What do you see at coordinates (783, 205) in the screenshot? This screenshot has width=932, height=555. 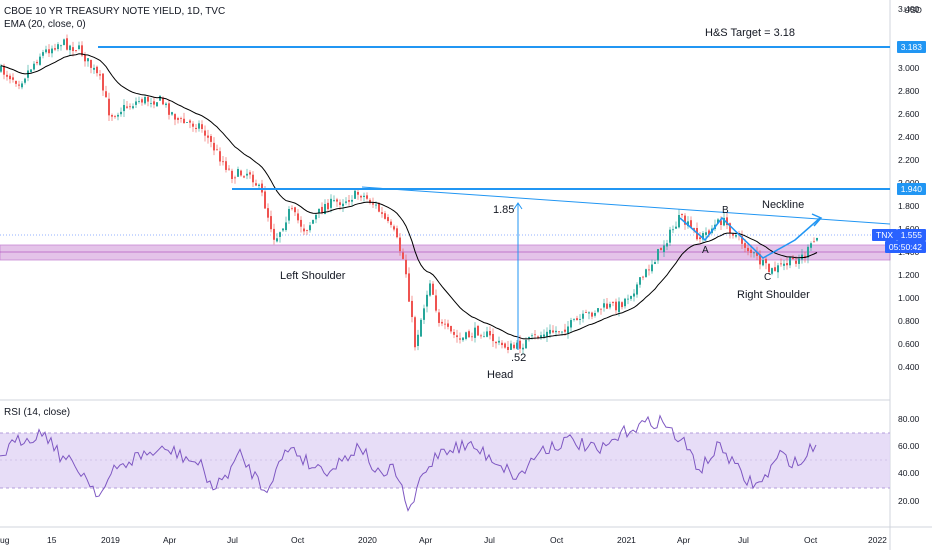 I see `neckline-annotation: Neckline` at bounding box center [783, 205].